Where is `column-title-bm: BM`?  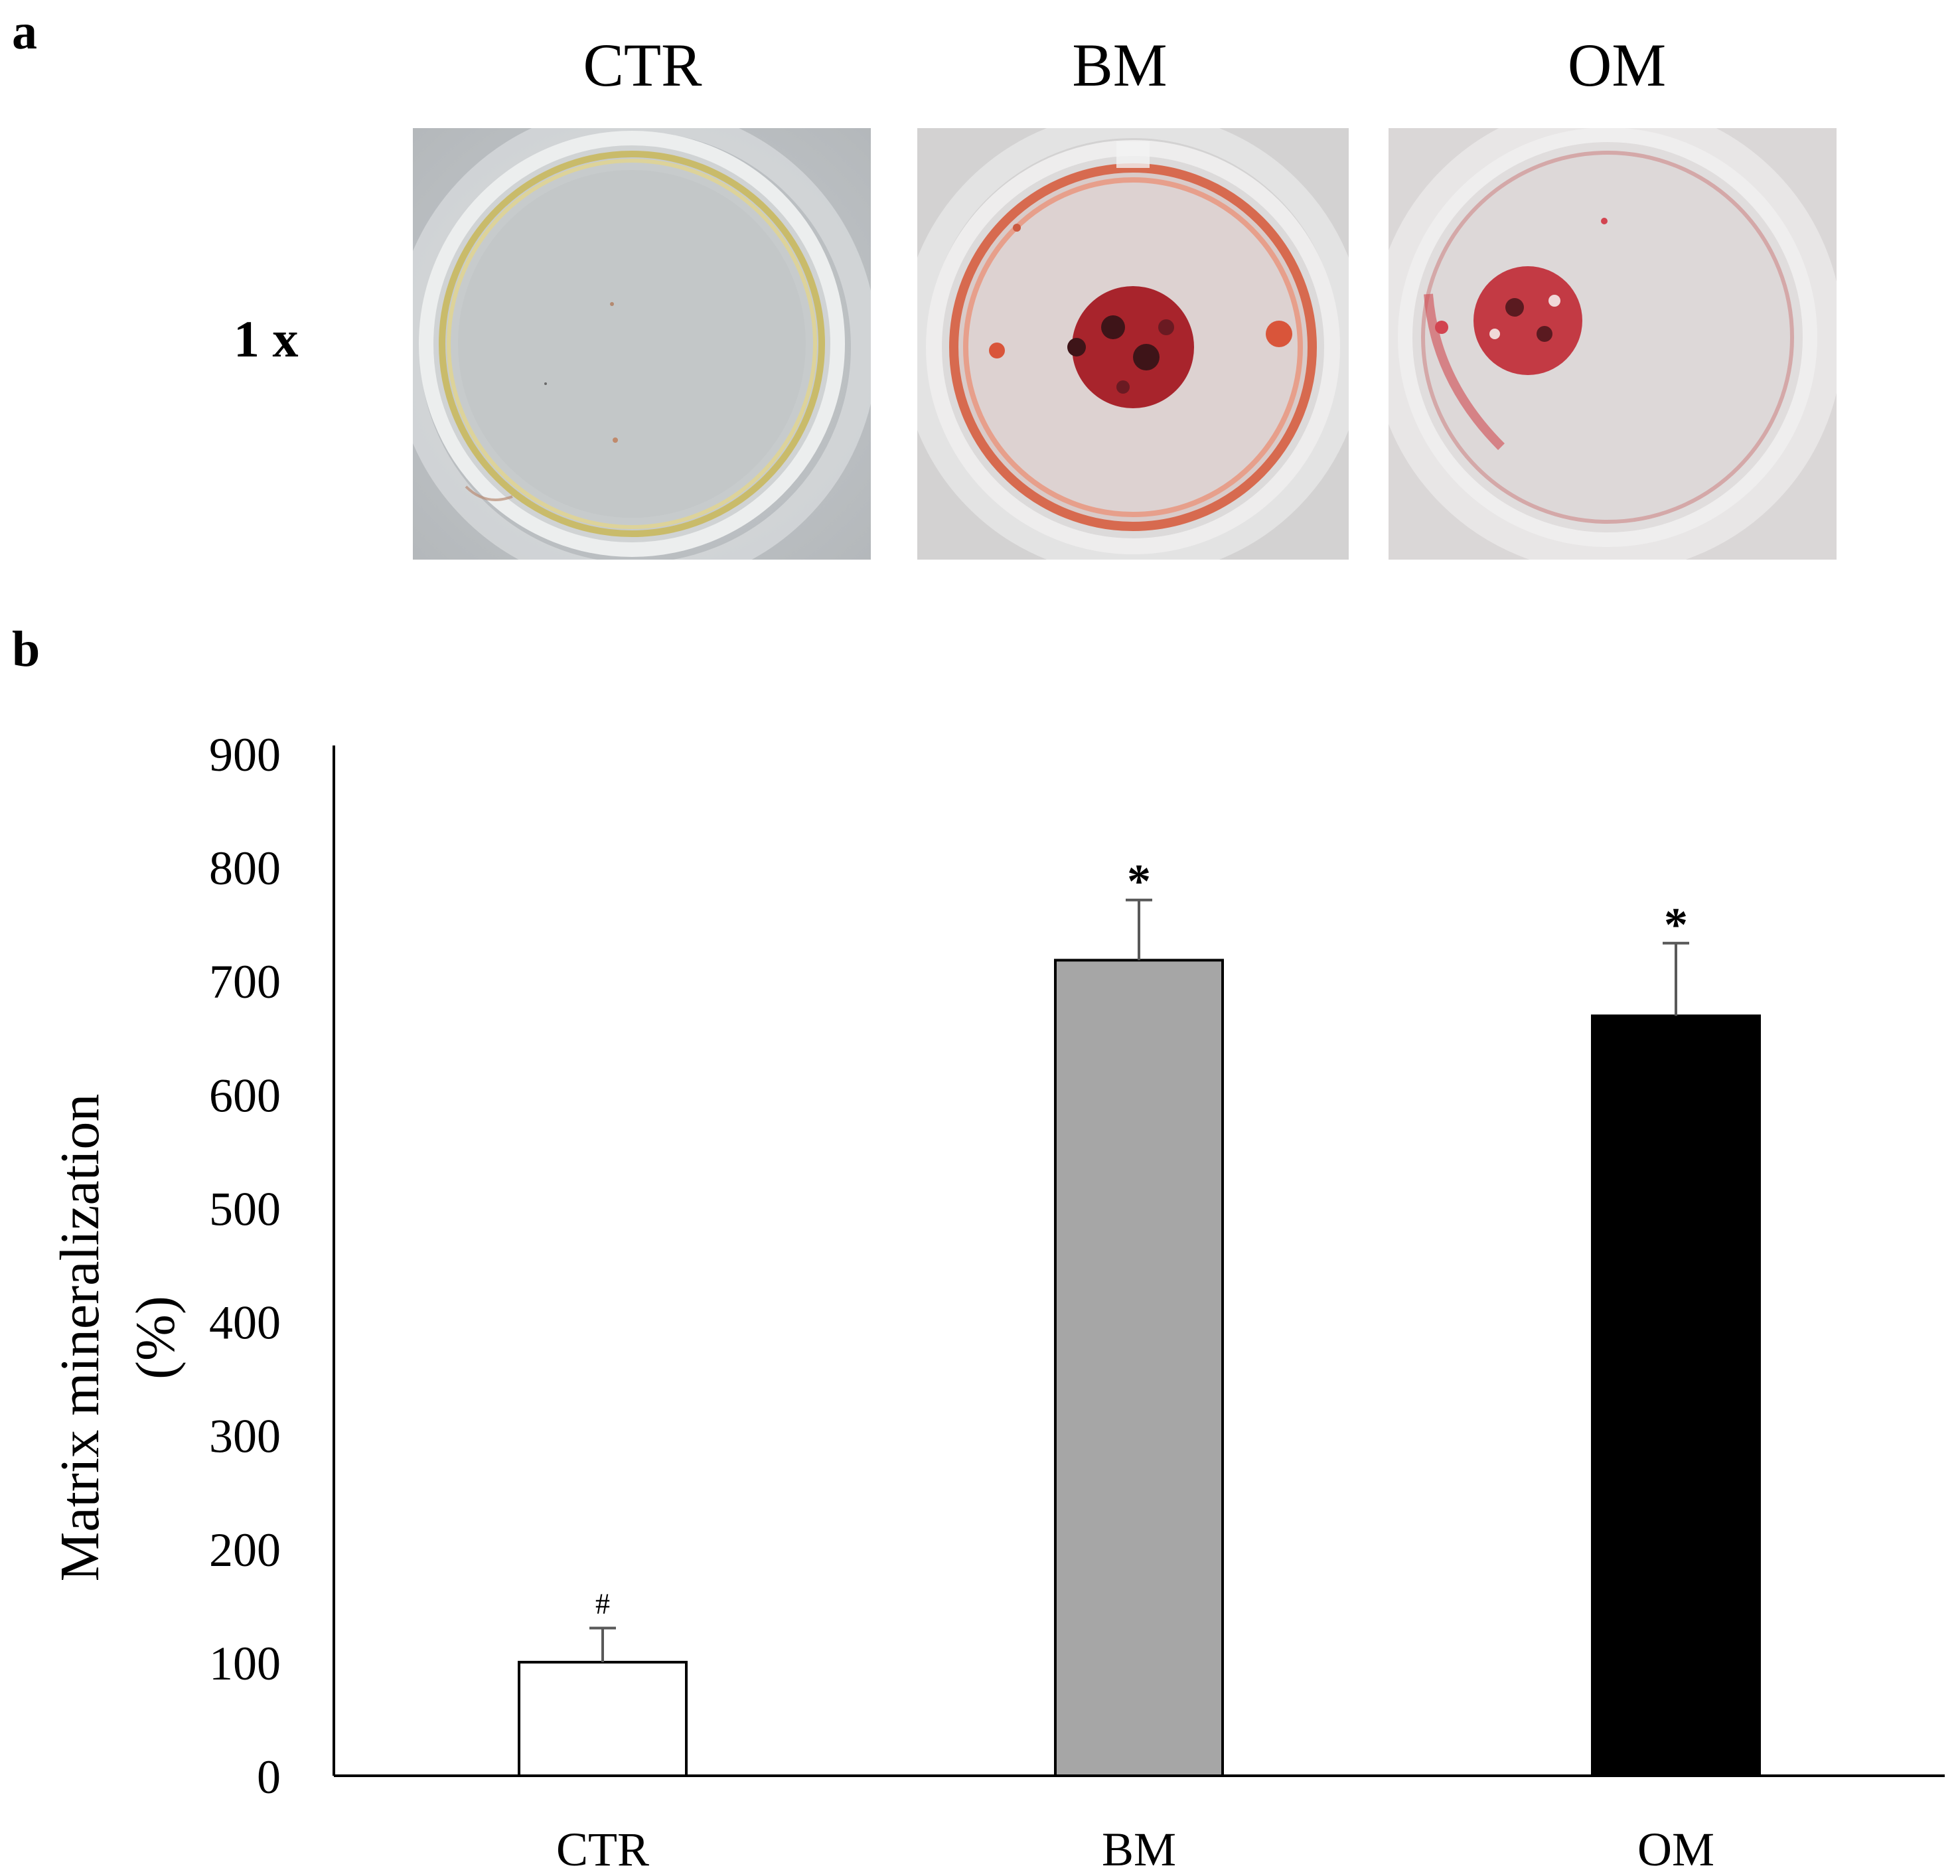 column-title-bm: BM is located at coordinates (1120, 65).